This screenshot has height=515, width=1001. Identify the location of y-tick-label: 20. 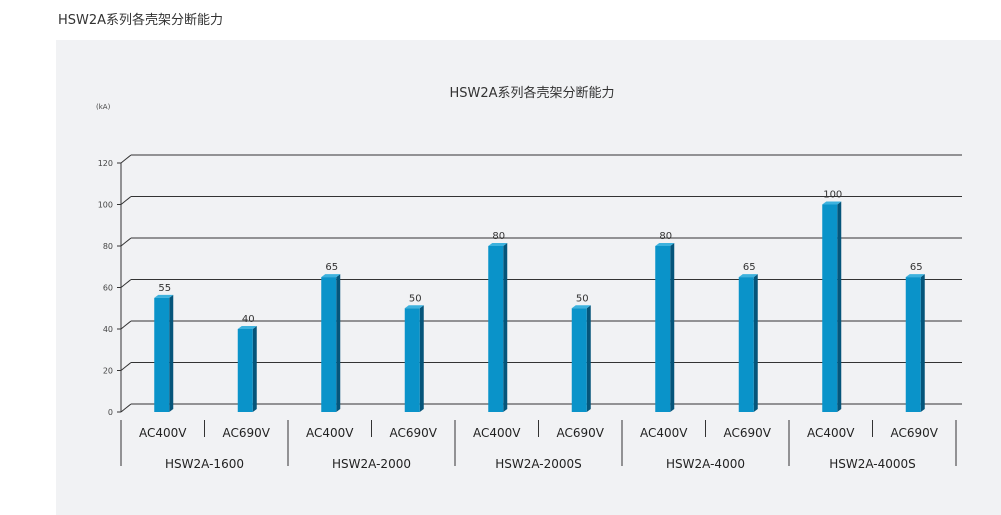
(108, 371).